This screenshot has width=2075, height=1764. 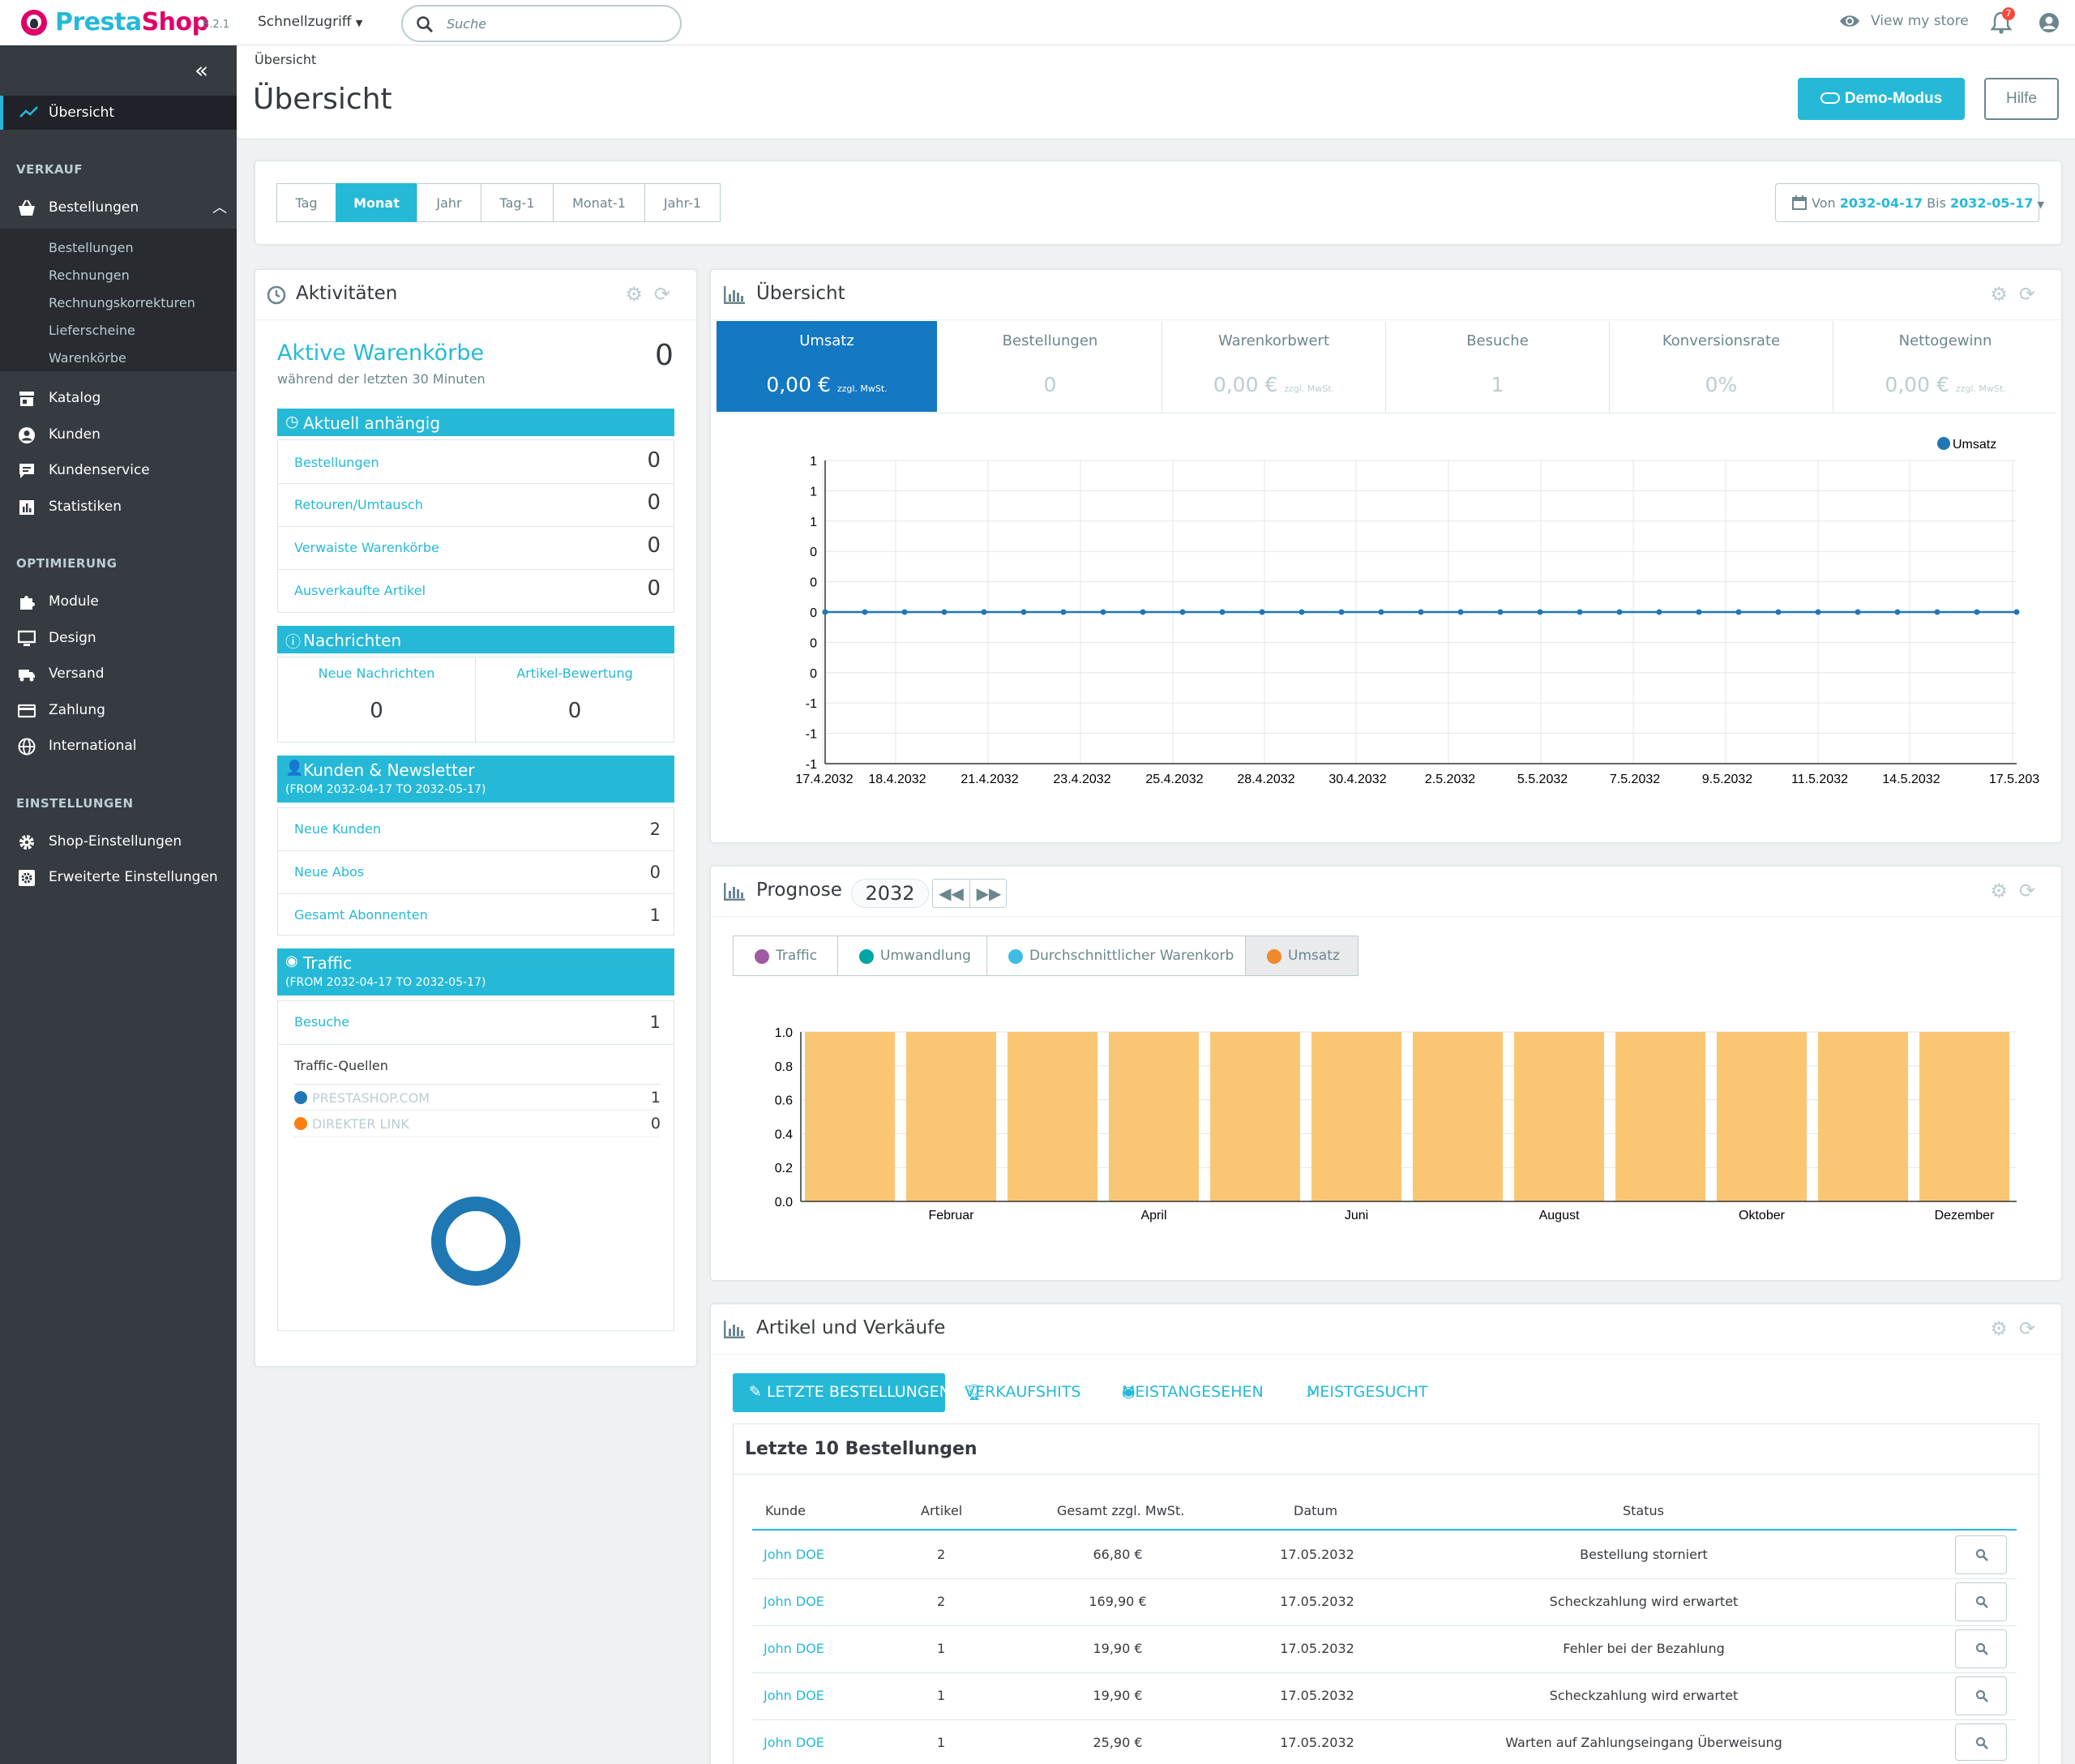 What do you see at coordinates (122, 302) in the screenshot?
I see `submenu-item-credit-slips: Rechnungskorrekturen` at bounding box center [122, 302].